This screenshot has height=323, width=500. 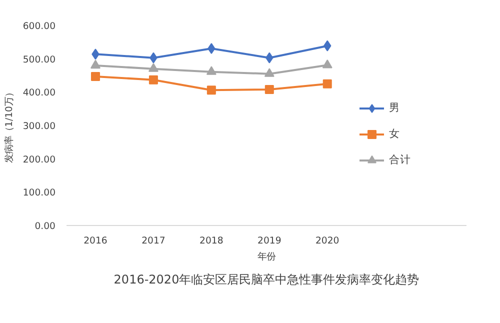 What do you see at coordinates (395, 134) in the screenshot?
I see `legend-label: 女` at bounding box center [395, 134].